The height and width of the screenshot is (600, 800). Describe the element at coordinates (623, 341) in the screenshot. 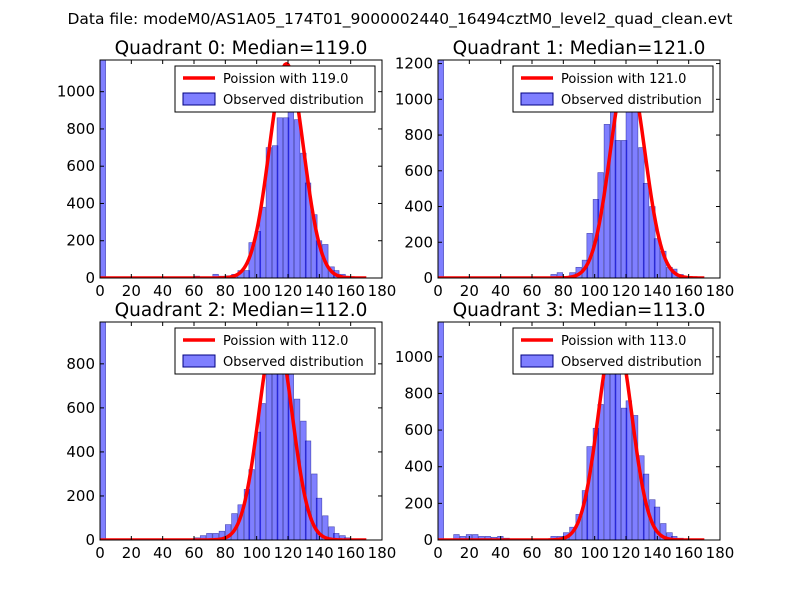

I see `legend-label-poisson: Poission with 113.0` at that location.